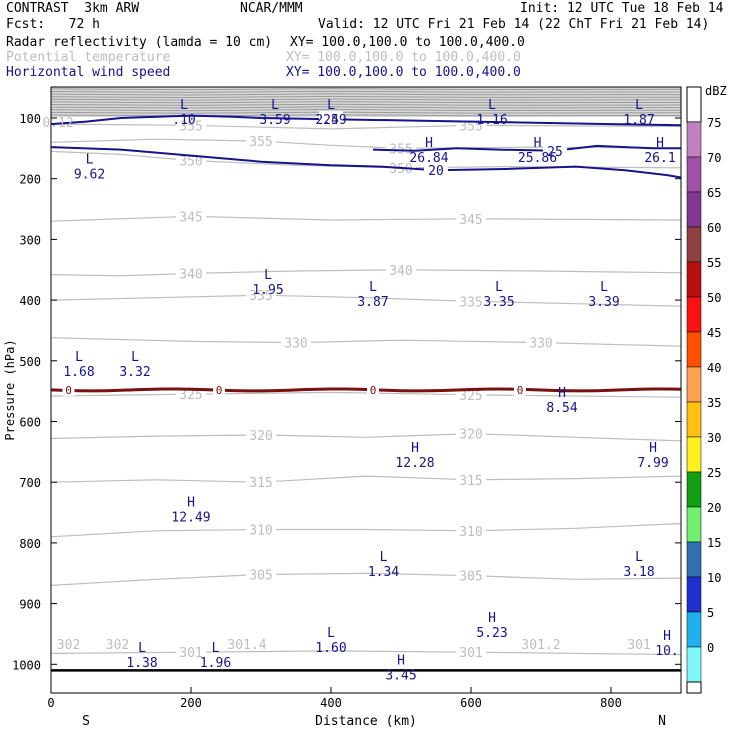 This screenshot has width=740, height=740. What do you see at coordinates (89, 175) in the screenshot?
I see `extremum-value: 9.62` at bounding box center [89, 175].